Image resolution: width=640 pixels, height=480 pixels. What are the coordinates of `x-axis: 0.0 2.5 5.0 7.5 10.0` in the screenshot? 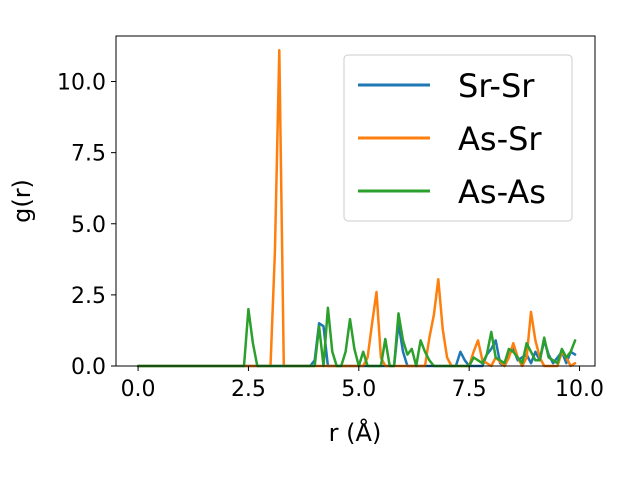 It's located at (362, 384).